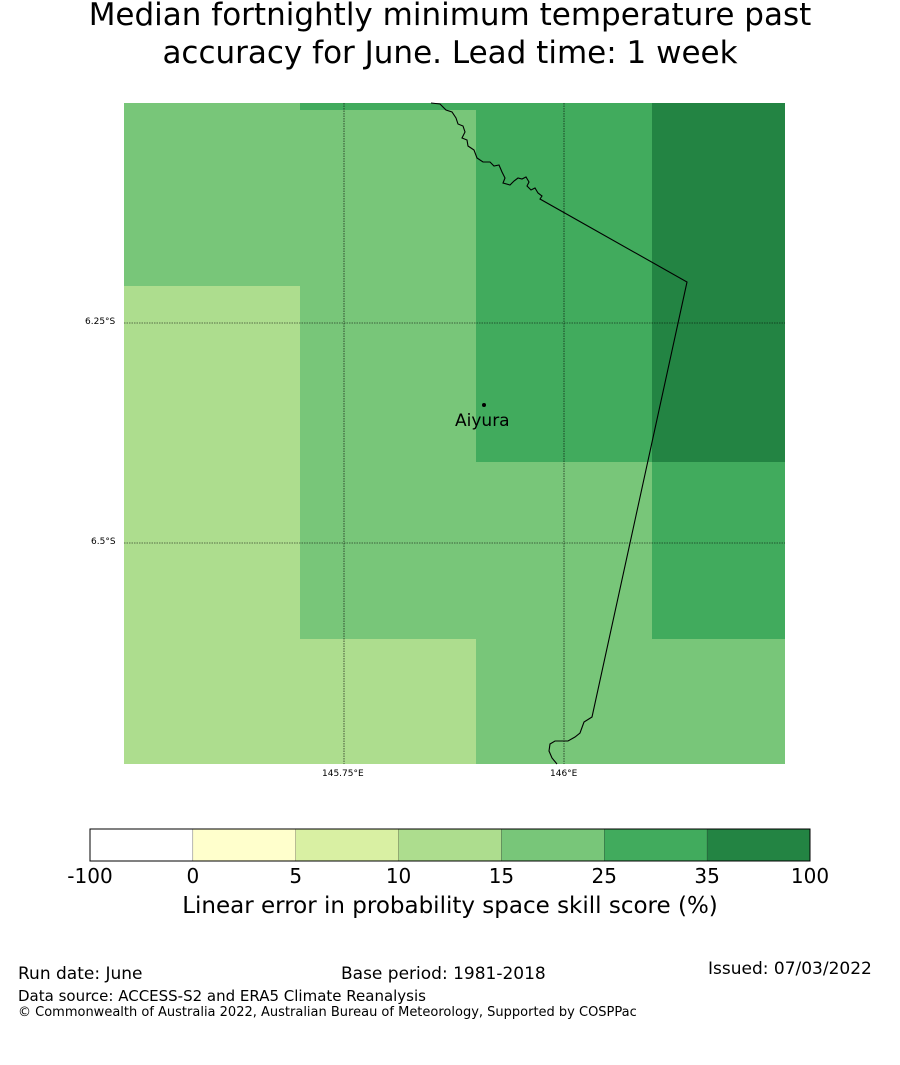 This screenshot has width=900, height=1065. I want to click on colorbar-tick-label: 0, so click(193, 876).